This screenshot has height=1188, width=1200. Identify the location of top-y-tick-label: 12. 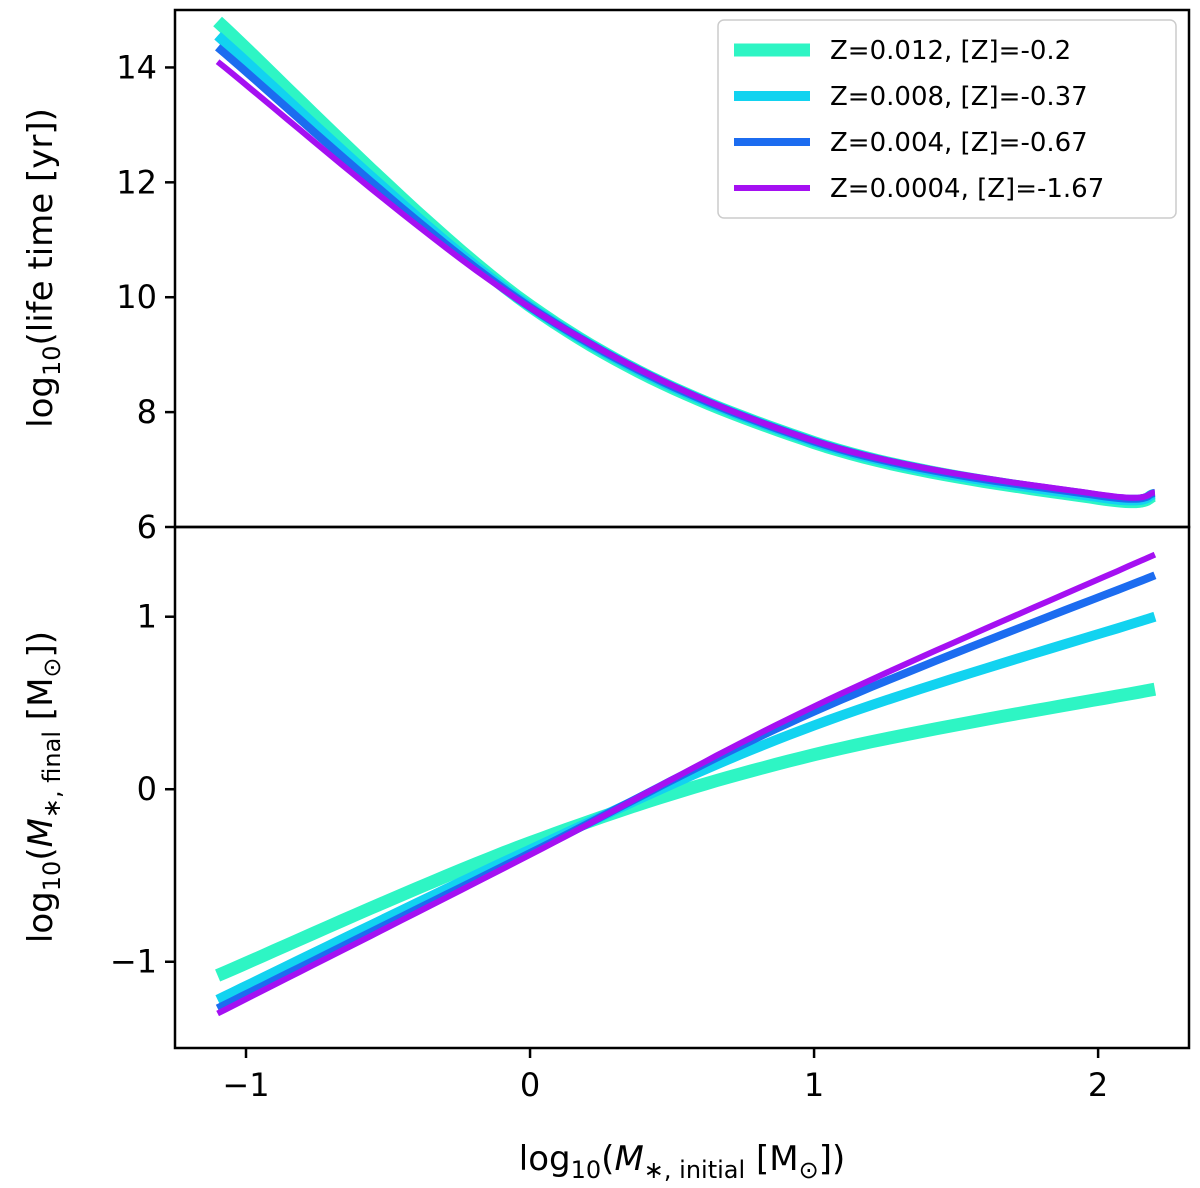
(136, 182).